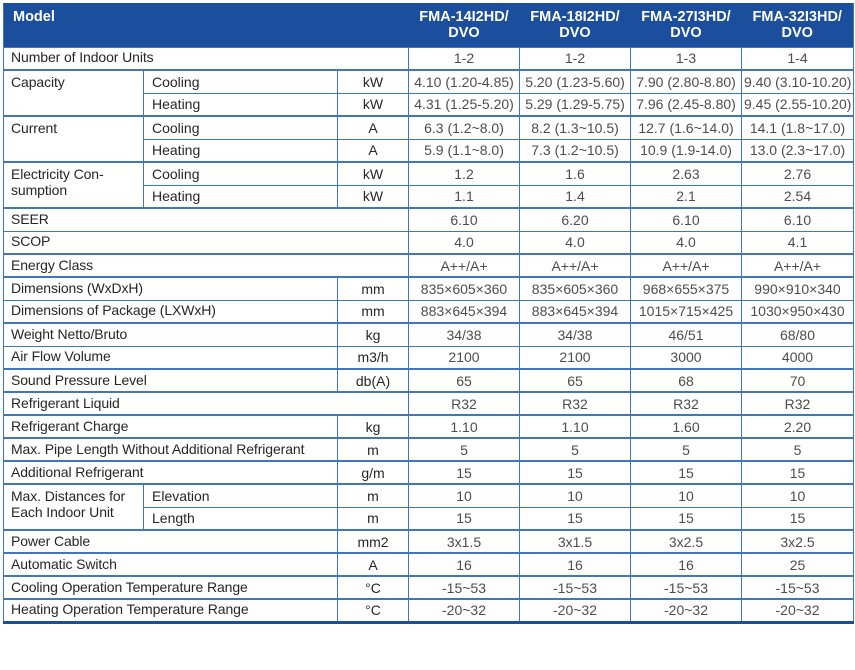 Image resolution: width=855 pixels, height=670 pixels. I want to click on unit-cell: m, so click(373, 449).